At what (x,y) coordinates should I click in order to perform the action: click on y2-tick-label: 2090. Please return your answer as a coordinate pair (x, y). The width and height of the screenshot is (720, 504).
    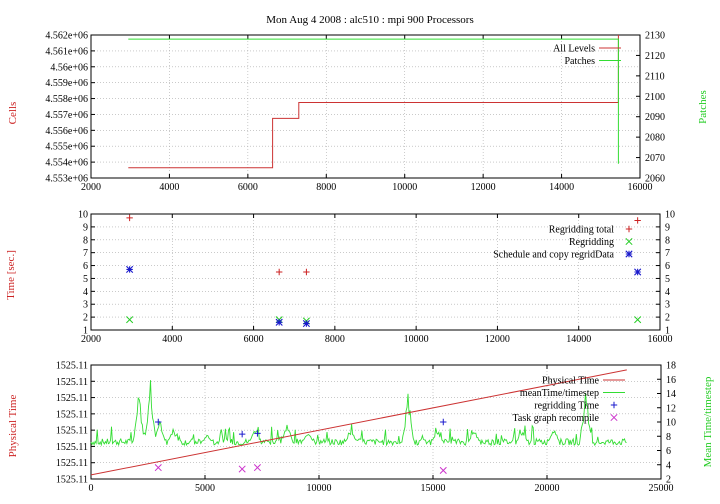
    Looking at the image, I should click on (655, 117).